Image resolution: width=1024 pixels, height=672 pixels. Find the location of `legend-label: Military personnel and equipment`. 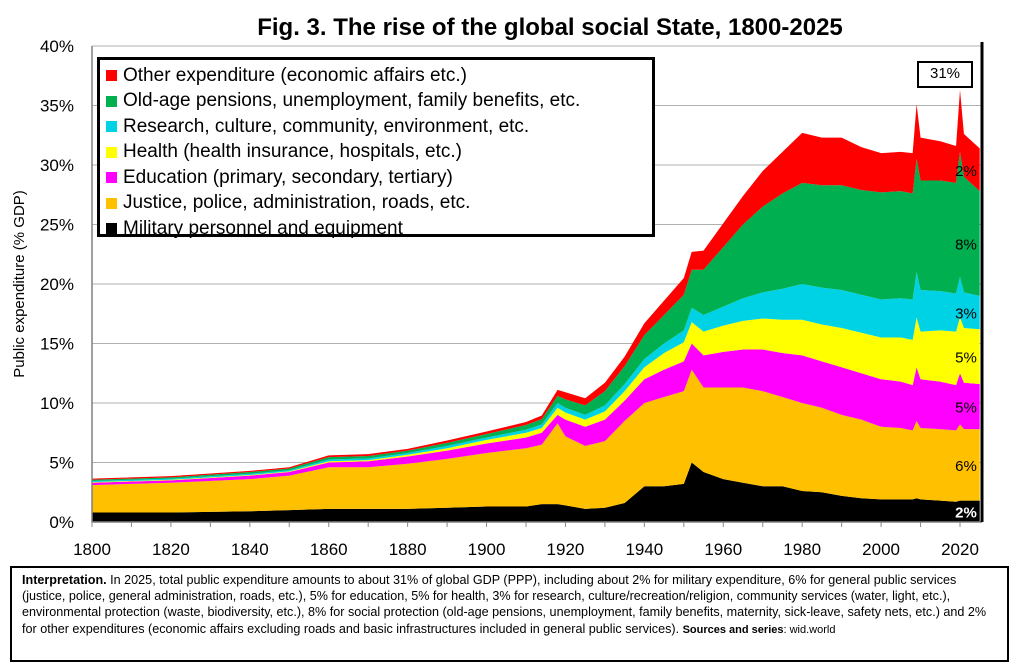

legend-label: Military personnel and equipment is located at coordinates (263, 228).